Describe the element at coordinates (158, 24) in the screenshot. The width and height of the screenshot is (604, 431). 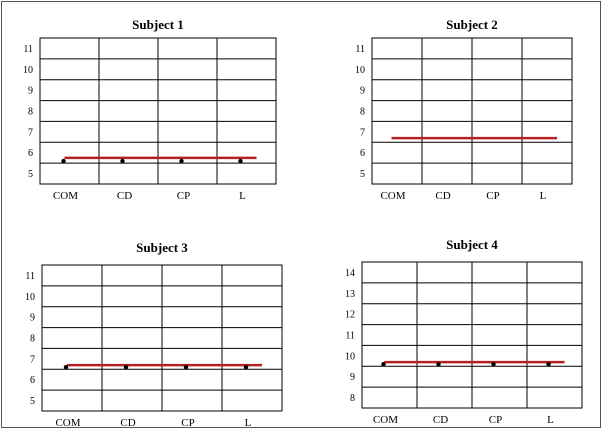
I see `chart-1-title: Subject 1` at that location.